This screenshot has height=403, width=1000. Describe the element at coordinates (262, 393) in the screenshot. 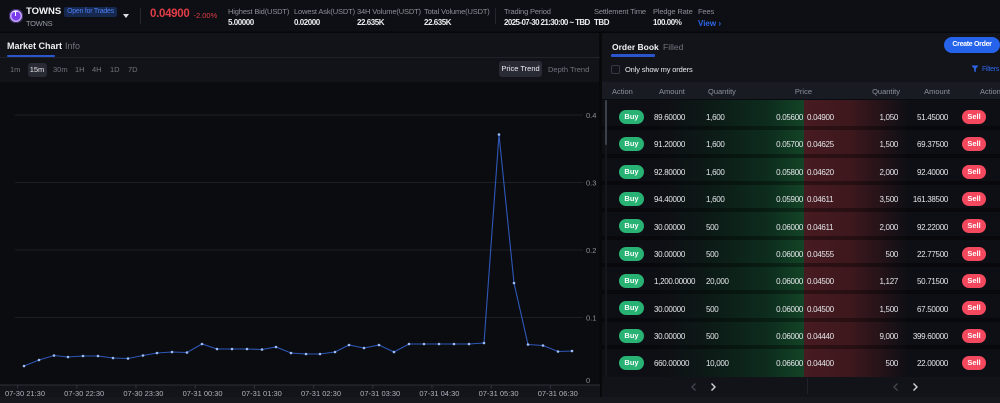

I see `svg-text: 07-31 01:30` at that location.